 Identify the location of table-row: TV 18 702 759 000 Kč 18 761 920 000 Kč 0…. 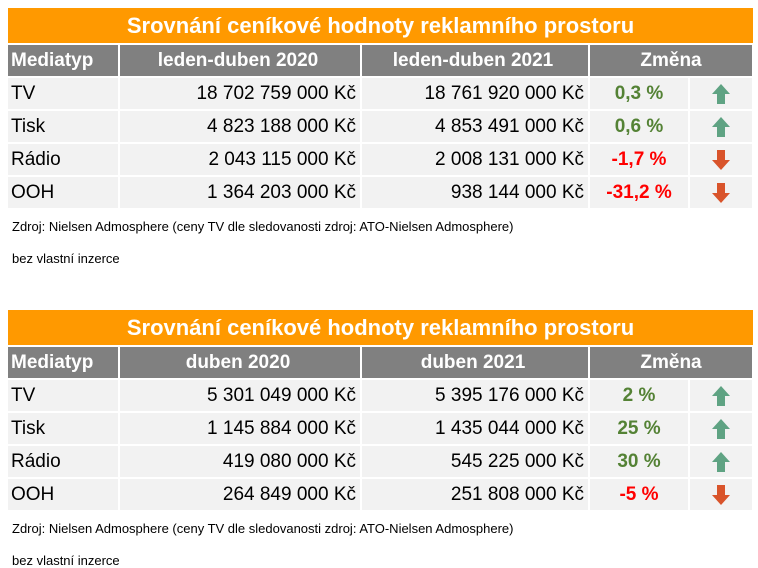
(380, 93).